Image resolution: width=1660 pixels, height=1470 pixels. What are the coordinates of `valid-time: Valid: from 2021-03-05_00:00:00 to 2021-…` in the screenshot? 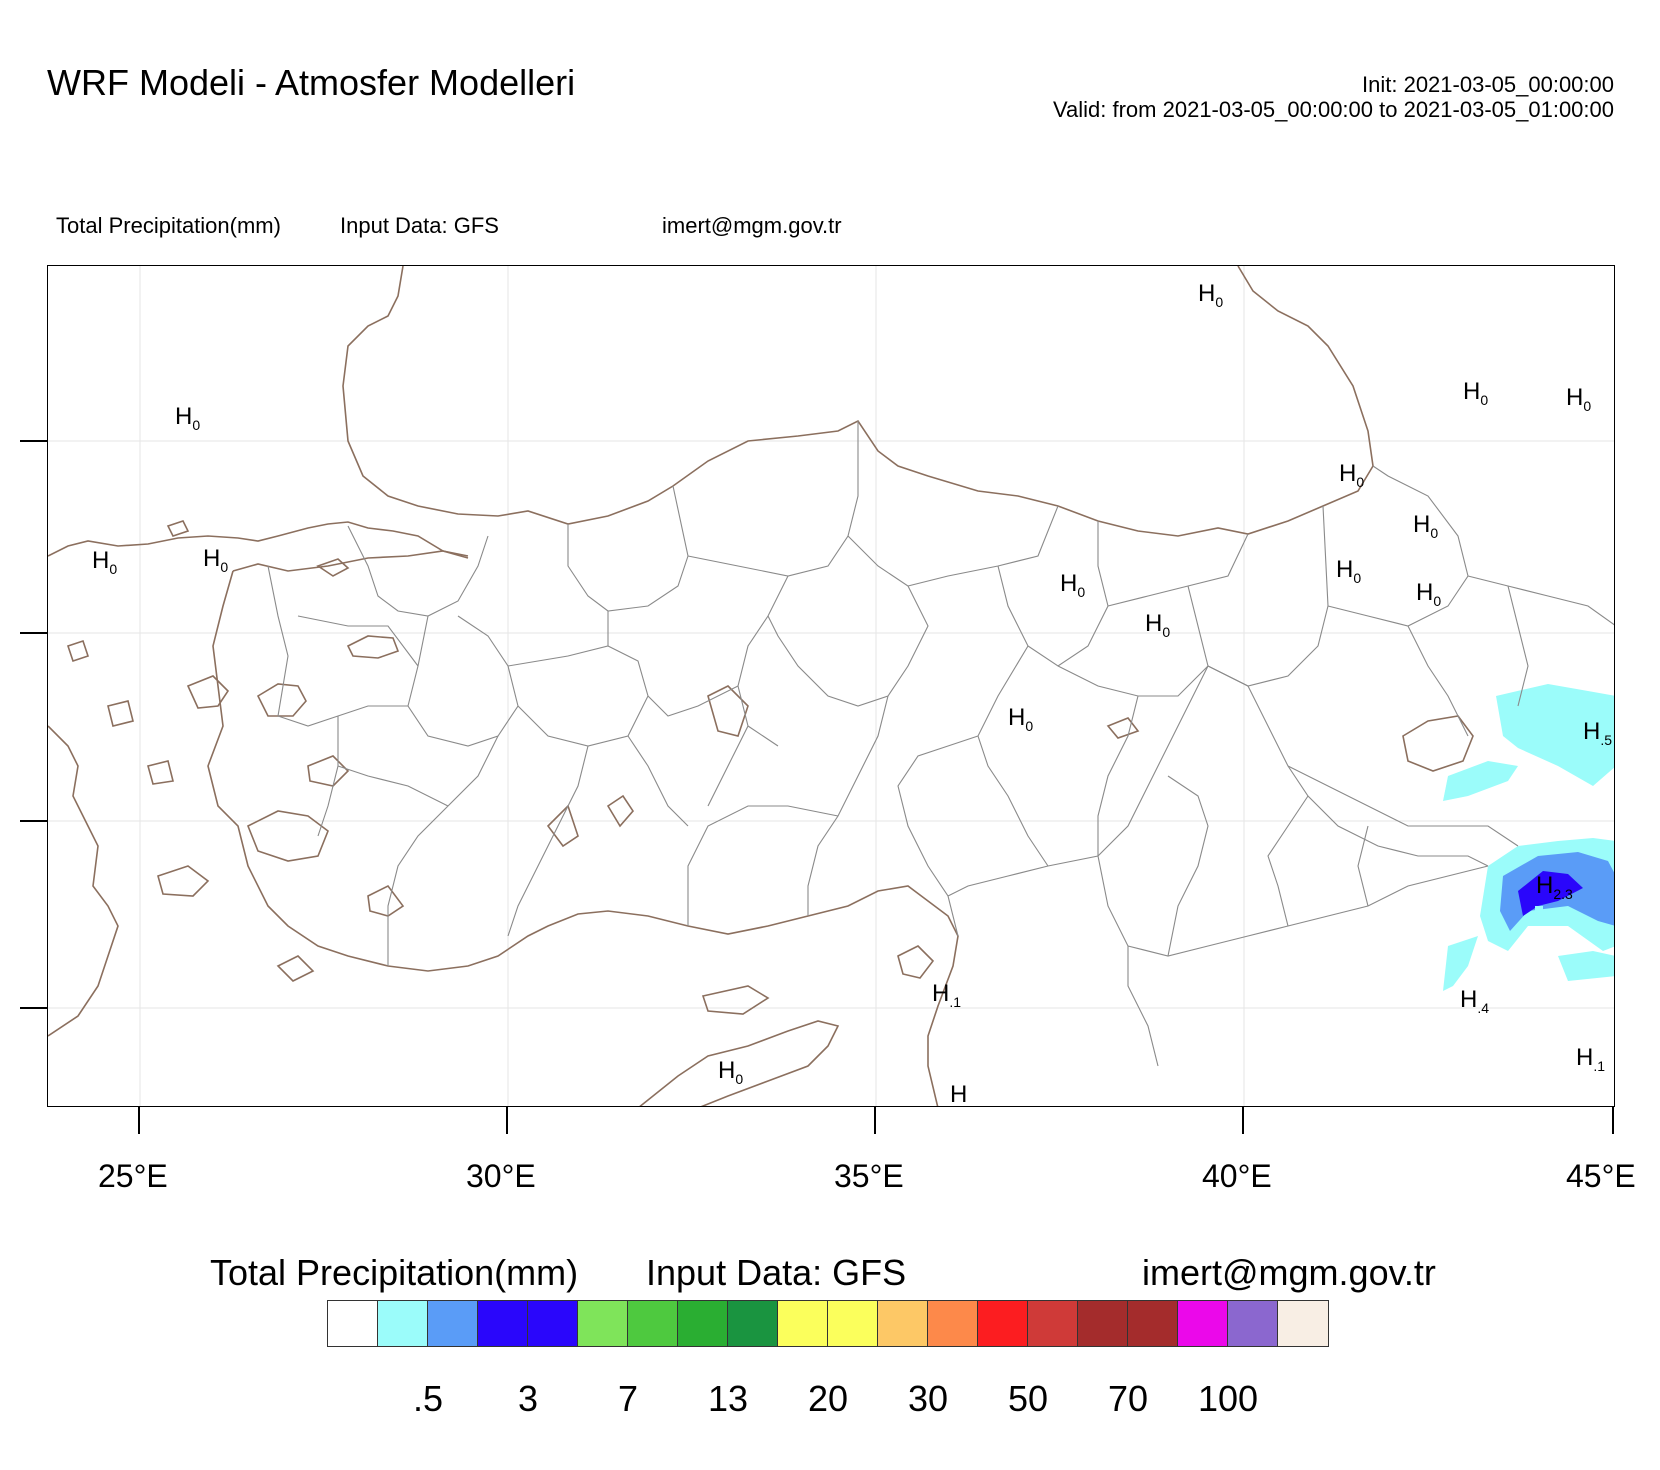 It's located at (1333, 109).